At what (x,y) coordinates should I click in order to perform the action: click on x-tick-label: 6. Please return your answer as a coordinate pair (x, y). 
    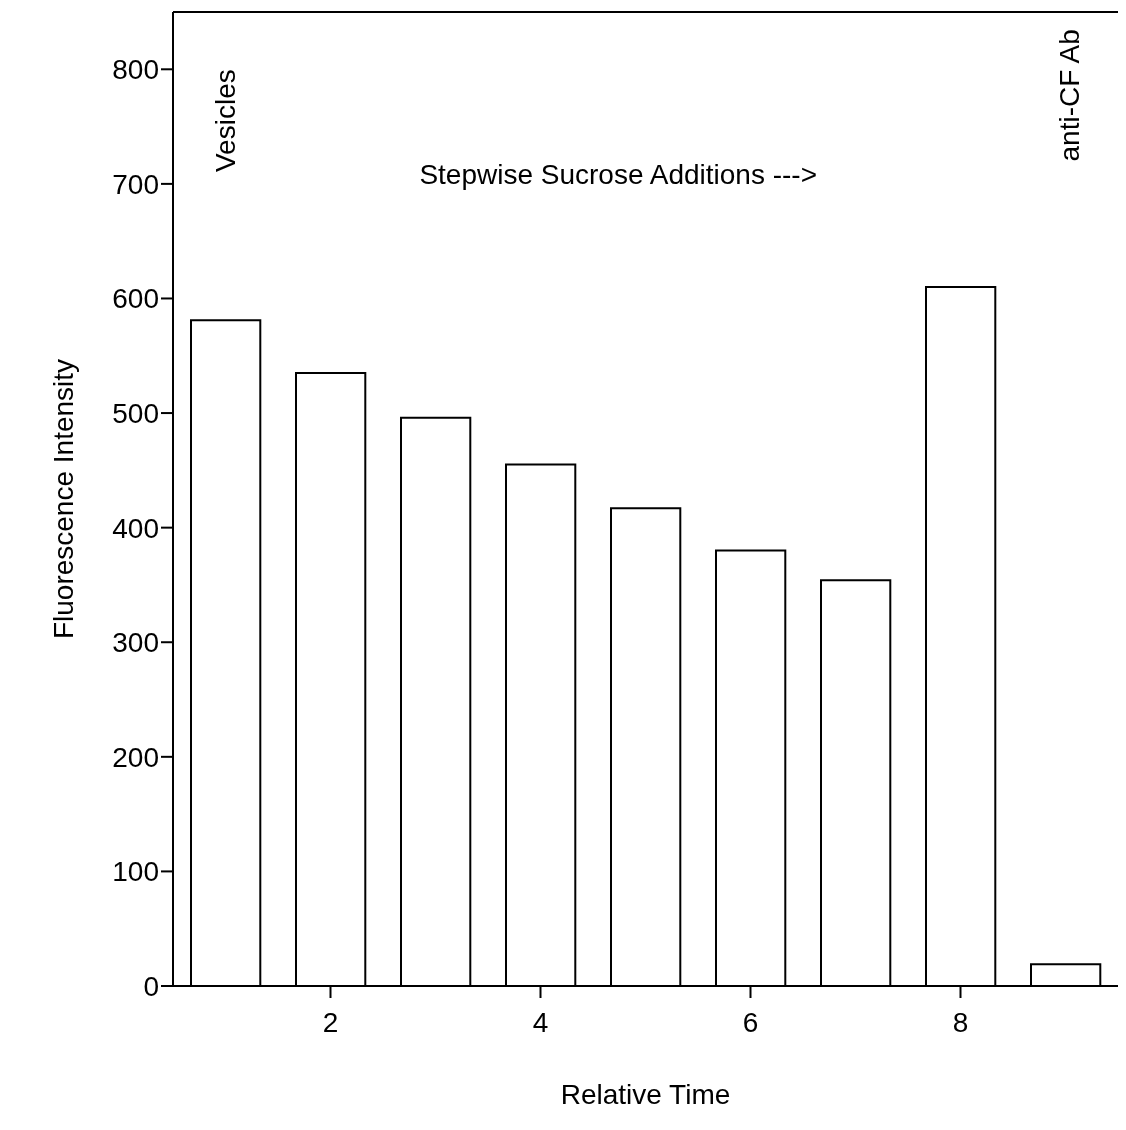
    Looking at the image, I should click on (750, 1022).